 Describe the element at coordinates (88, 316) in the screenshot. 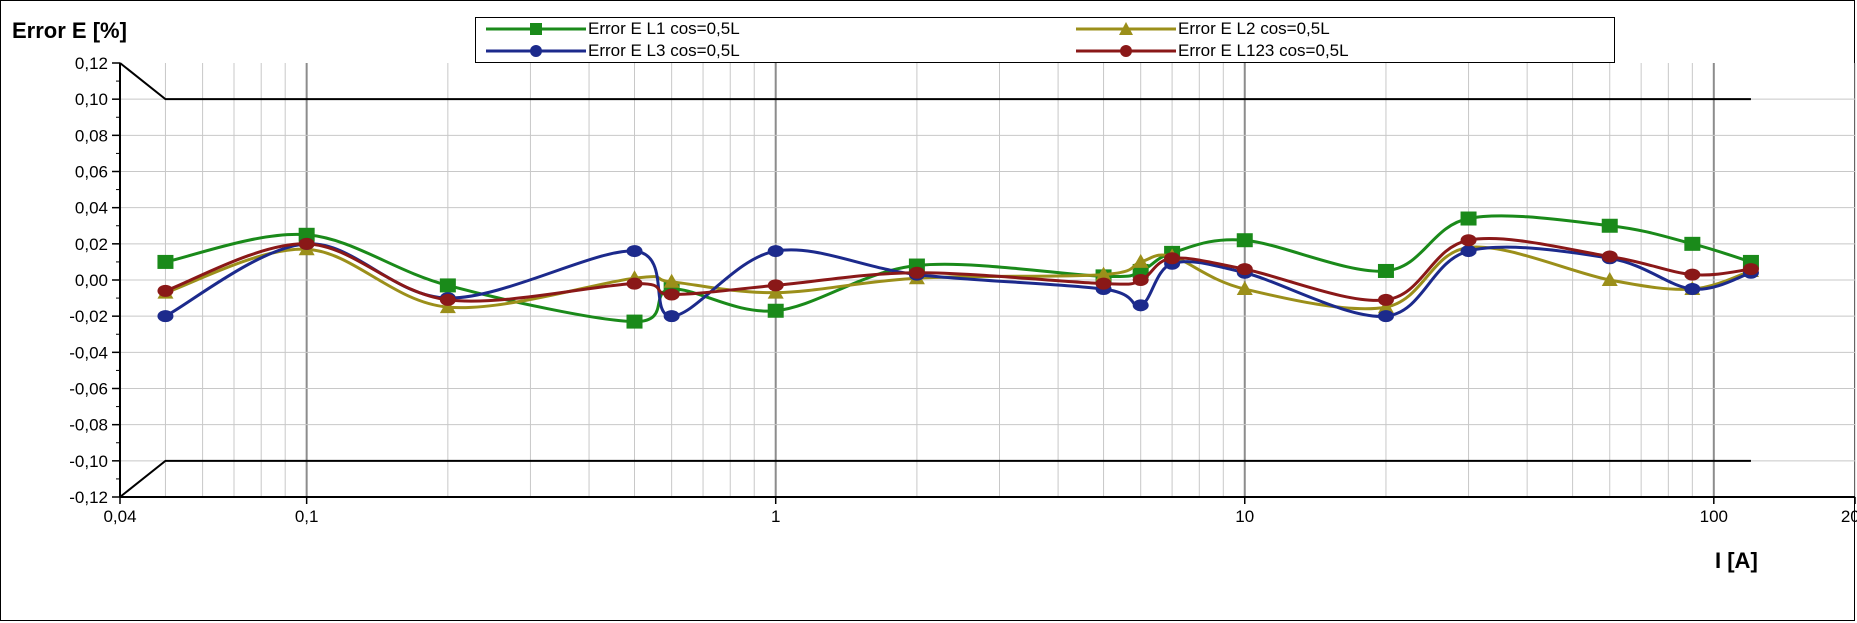

I see `y-tick-label: -0,02` at that location.